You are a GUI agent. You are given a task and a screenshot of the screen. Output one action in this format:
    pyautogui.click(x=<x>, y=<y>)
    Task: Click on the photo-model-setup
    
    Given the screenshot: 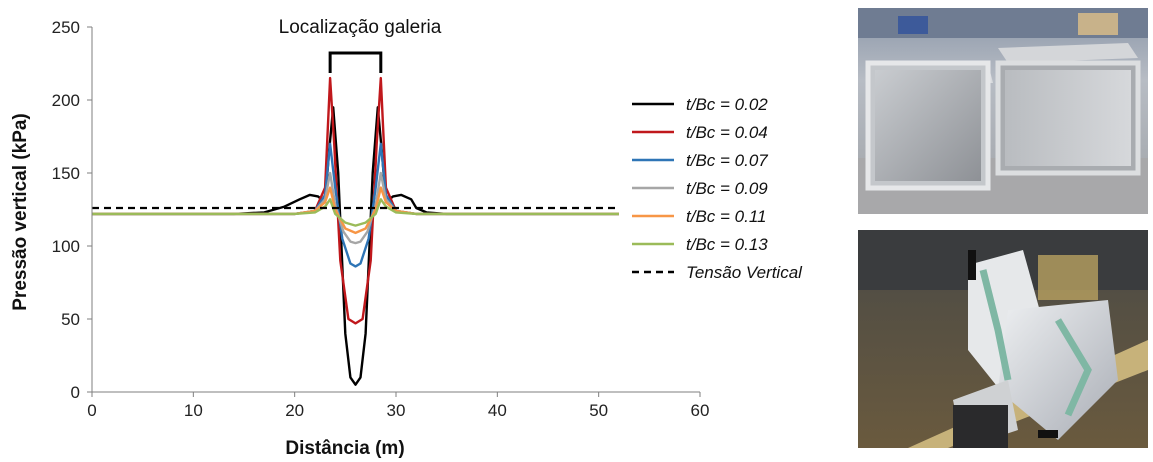 What is the action you would take?
    pyautogui.click(x=1003, y=339)
    